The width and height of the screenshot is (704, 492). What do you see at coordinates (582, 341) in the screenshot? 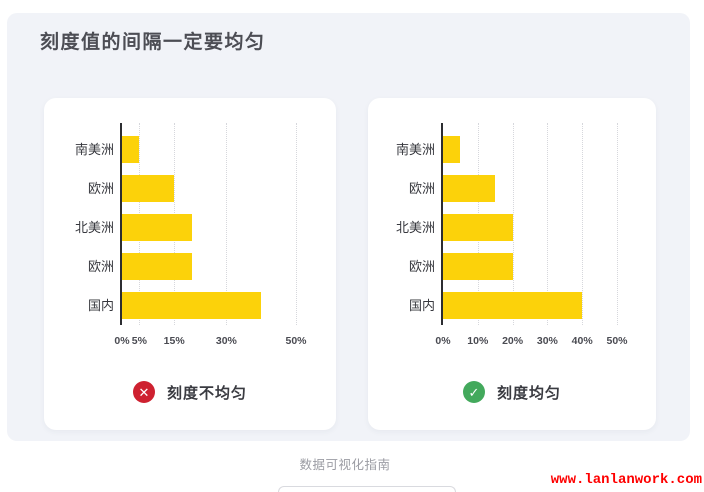
I see `x-tick-label: 40%` at bounding box center [582, 341].